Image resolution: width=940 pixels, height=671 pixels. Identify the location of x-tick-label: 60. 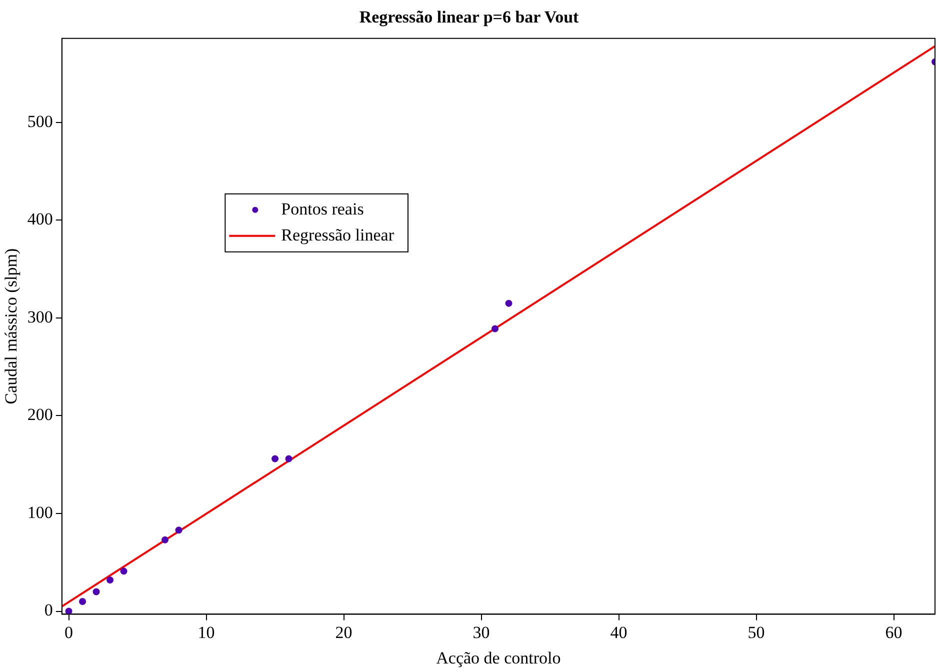
(893, 632).